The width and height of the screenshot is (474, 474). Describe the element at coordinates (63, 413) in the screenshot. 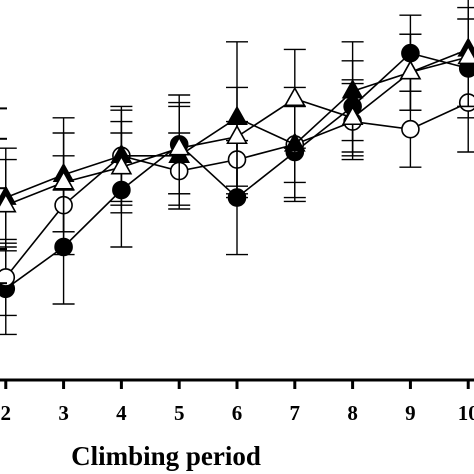

I see `x-tick-label: 3` at that location.